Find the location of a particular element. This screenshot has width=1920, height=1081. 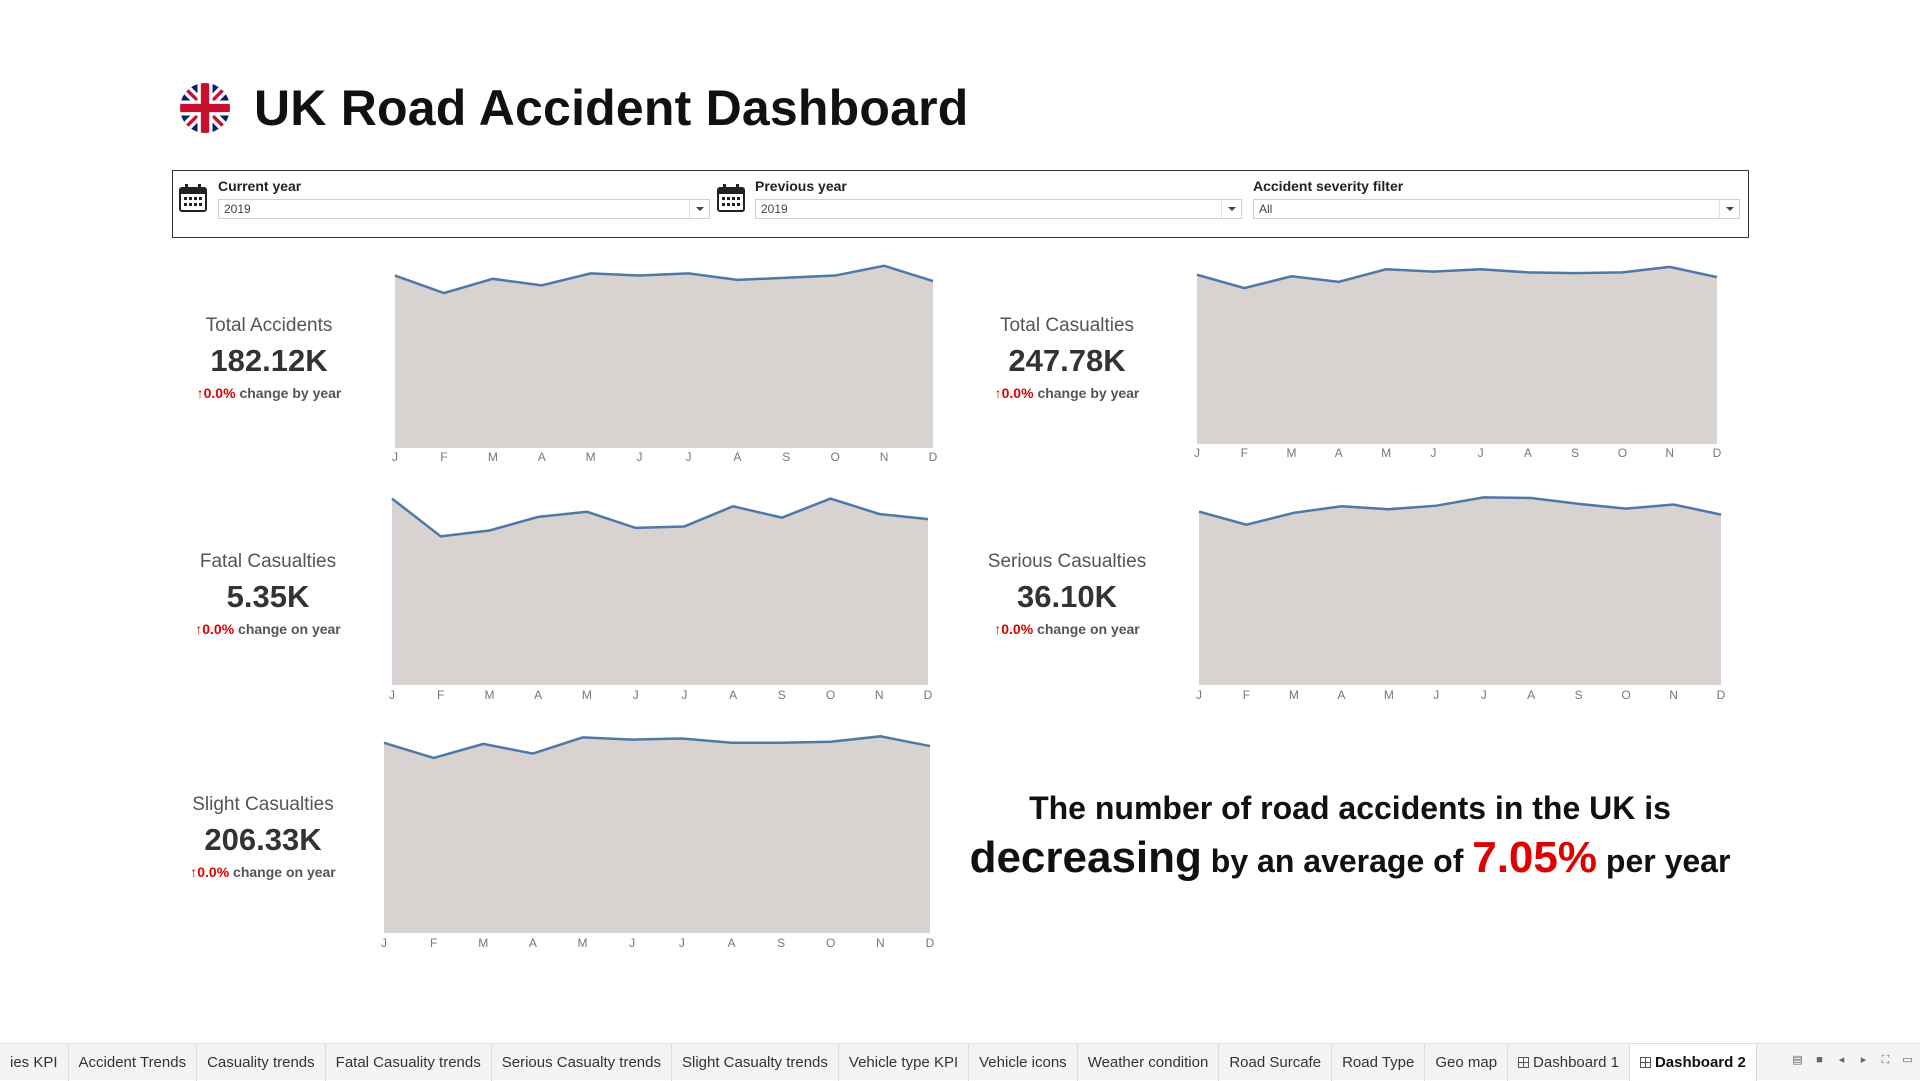

current-year-value: 2019 is located at coordinates (237, 209).